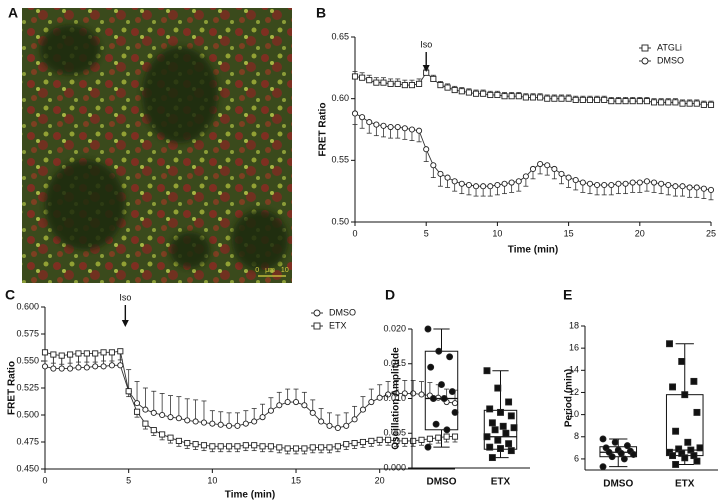  What do you see at coordinates (501, 482) in the screenshot?
I see `x-tick-label: ETX` at bounding box center [501, 482].